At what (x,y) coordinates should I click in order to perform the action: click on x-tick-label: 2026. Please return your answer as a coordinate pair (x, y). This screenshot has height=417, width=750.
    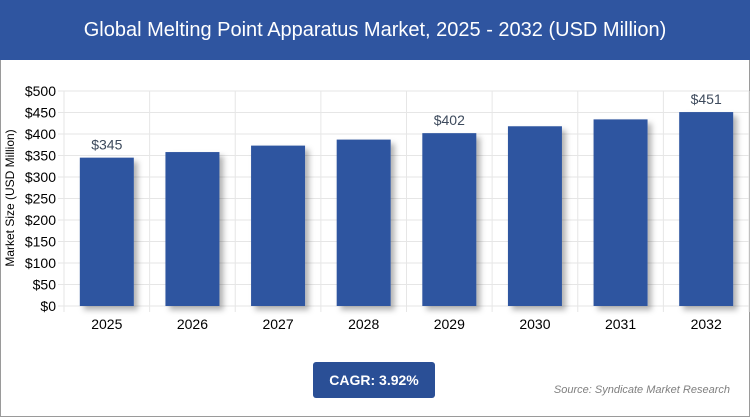
    Looking at the image, I should click on (192, 324).